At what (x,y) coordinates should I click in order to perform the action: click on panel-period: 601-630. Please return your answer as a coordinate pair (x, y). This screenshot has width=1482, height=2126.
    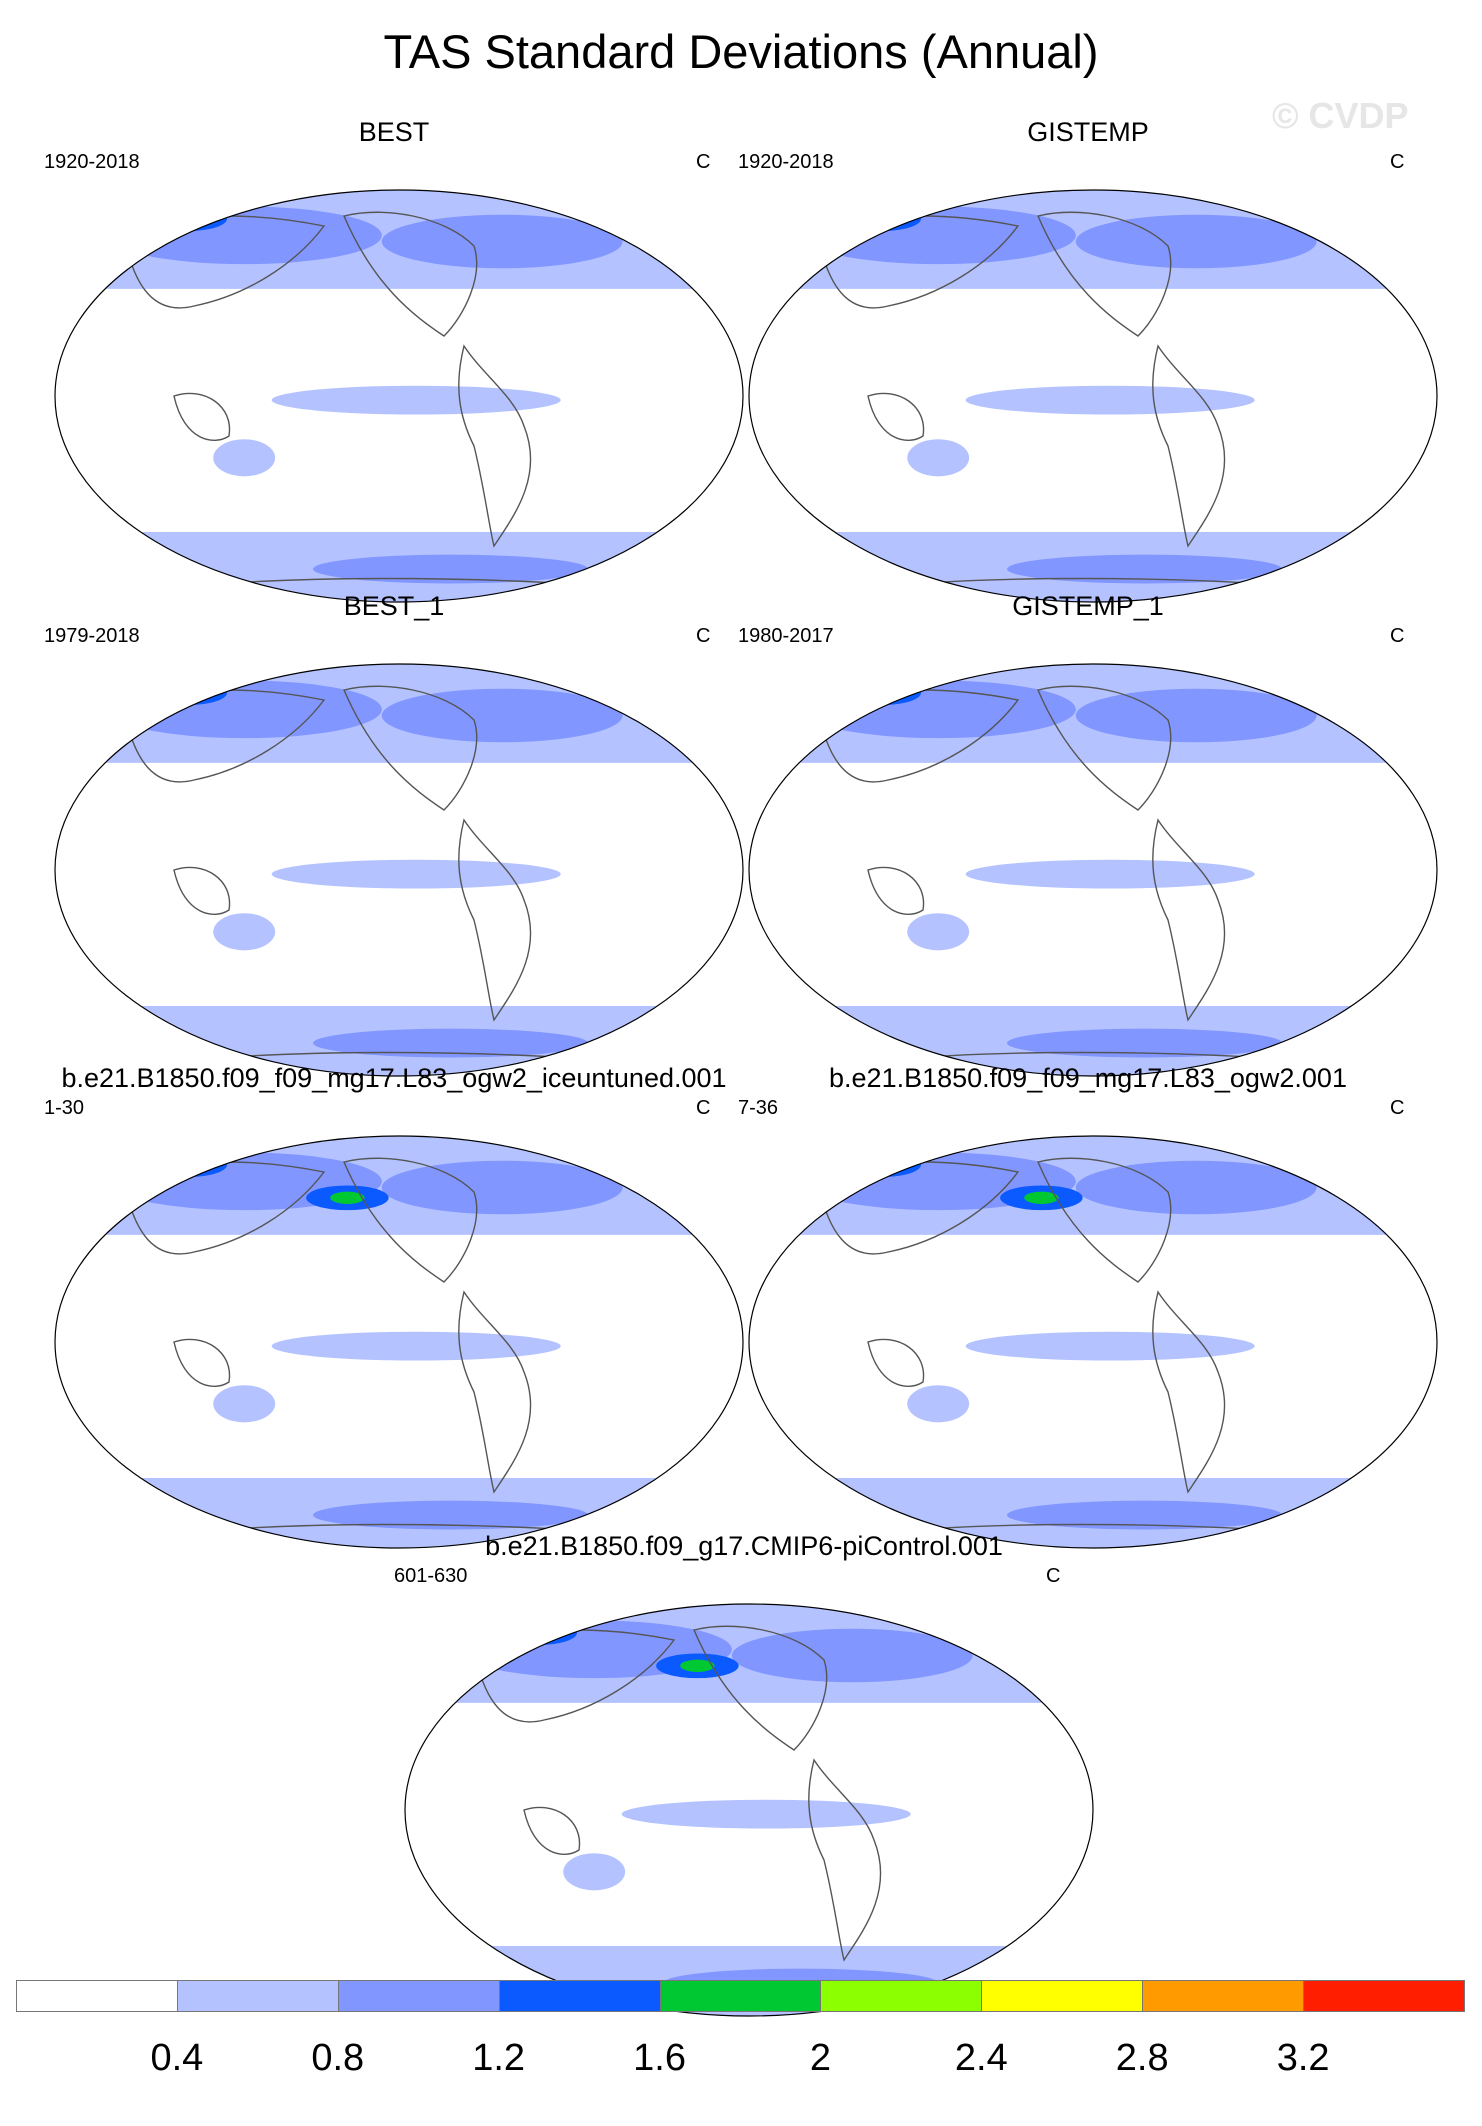
    Looking at the image, I should click on (431, 1576).